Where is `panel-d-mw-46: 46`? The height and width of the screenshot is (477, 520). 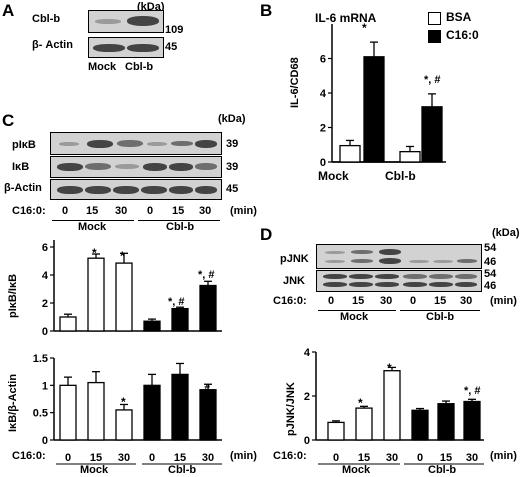
panel-d-mw-46: 46 is located at coordinates (490, 262).